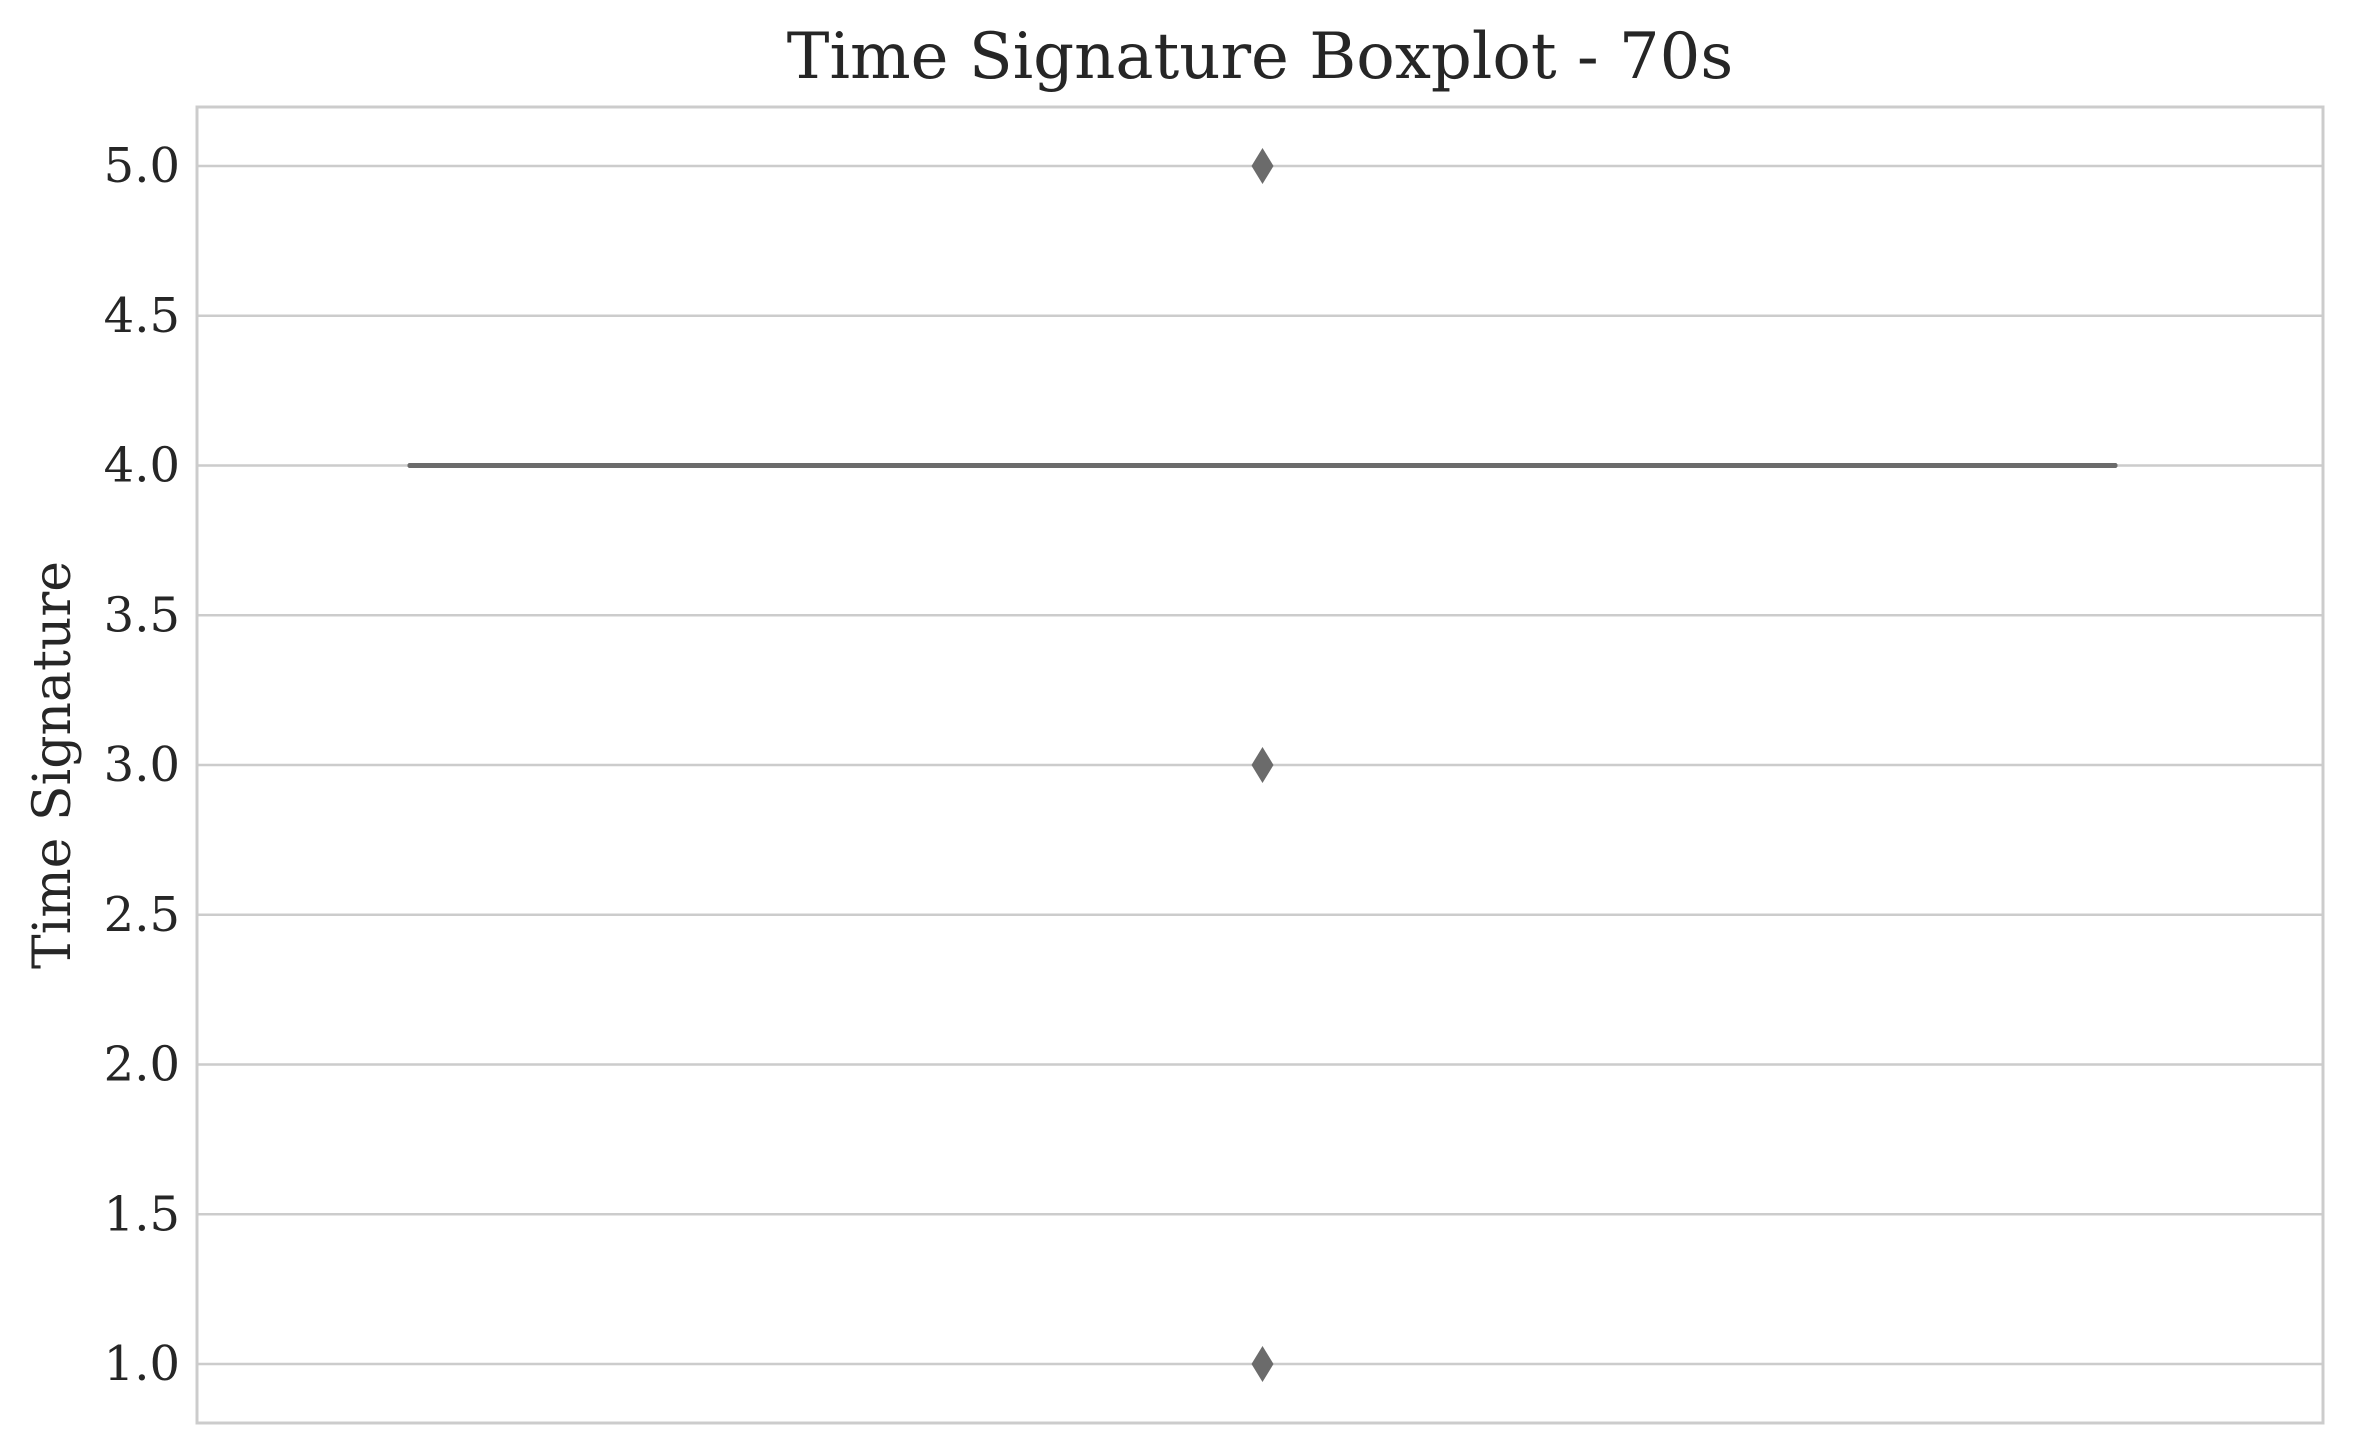 The width and height of the screenshot is (2353, 1456). I want to click on y-tick-label: 4.0, so click(142, 466).